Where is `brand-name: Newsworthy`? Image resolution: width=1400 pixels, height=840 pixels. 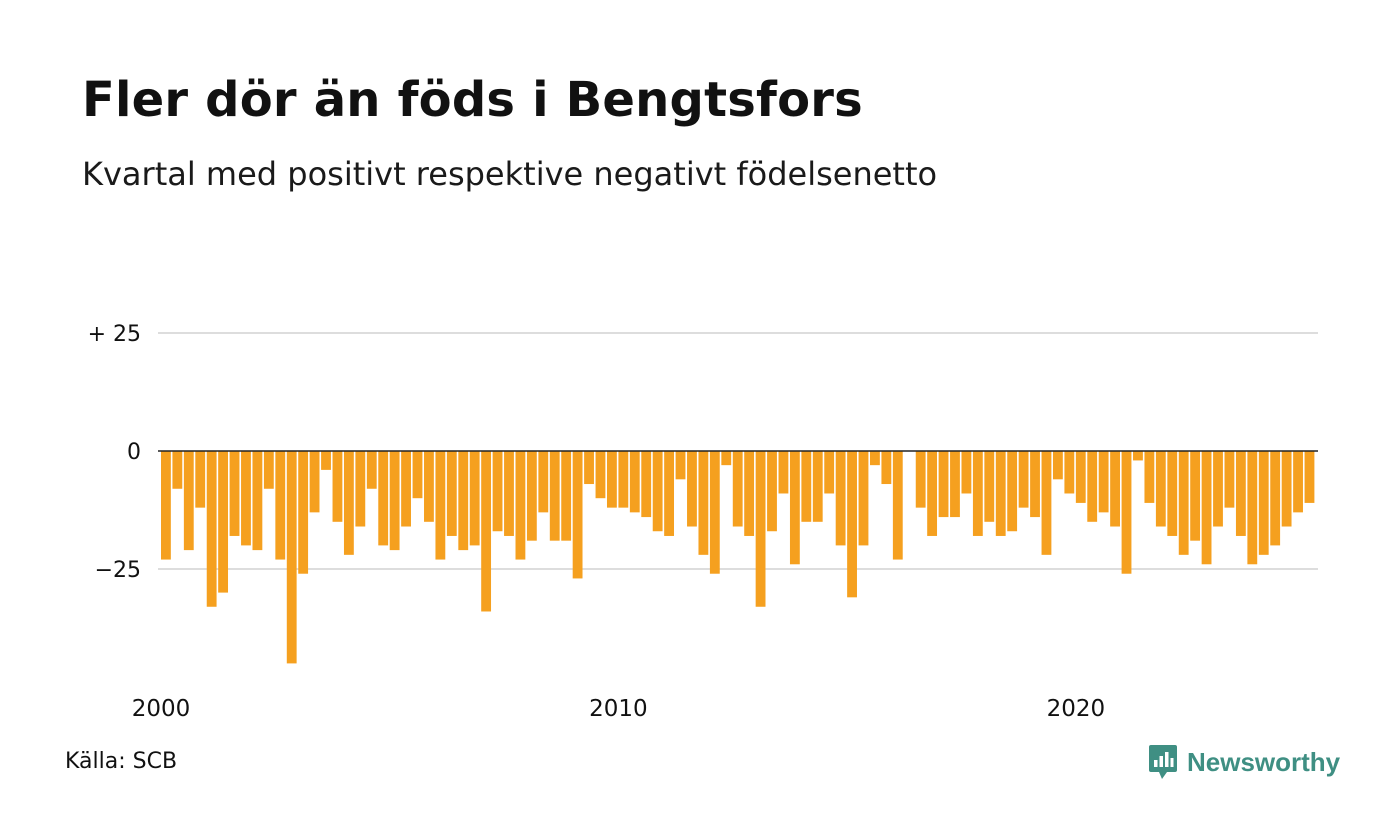 brand-name: Newsworthy is located at coordinates (1264, 761).